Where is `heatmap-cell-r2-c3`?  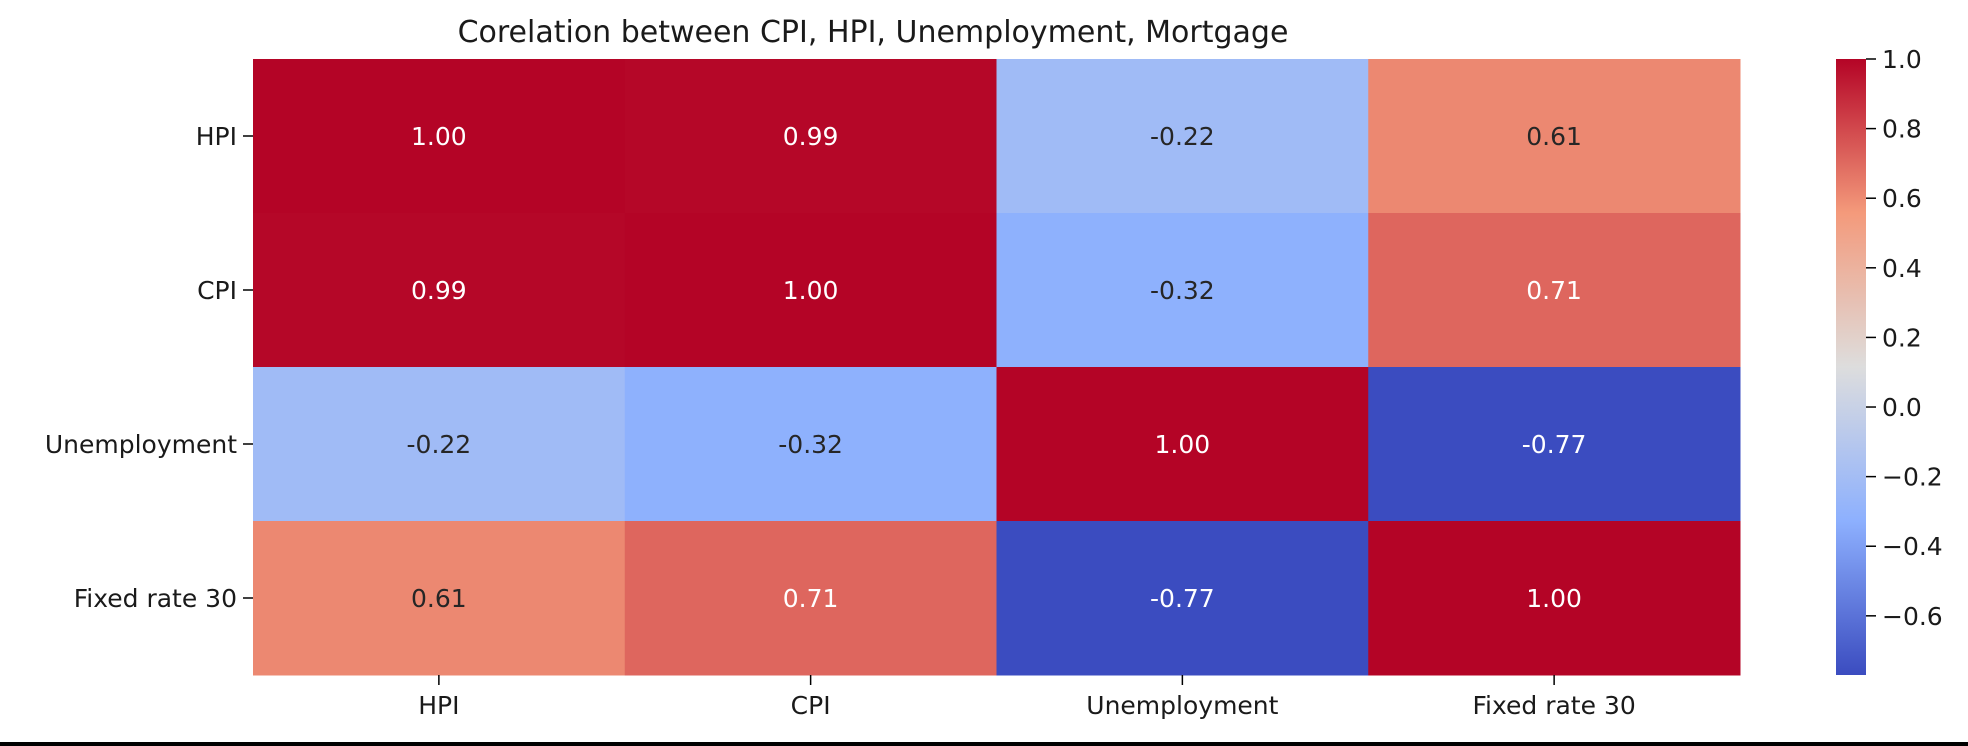 heatmap-cell-r2-c3 is located at coordinates (1554, 444).